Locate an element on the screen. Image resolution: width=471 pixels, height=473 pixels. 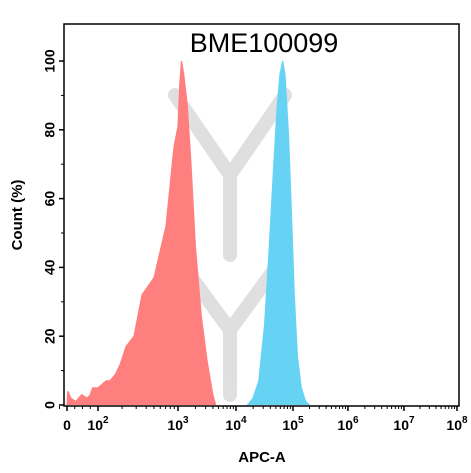
x-axis: 0 10² 10³ 10⁴ 10⁵ 10⁶ 10⁷ 10⁸ is located at coordinates (263, 419).